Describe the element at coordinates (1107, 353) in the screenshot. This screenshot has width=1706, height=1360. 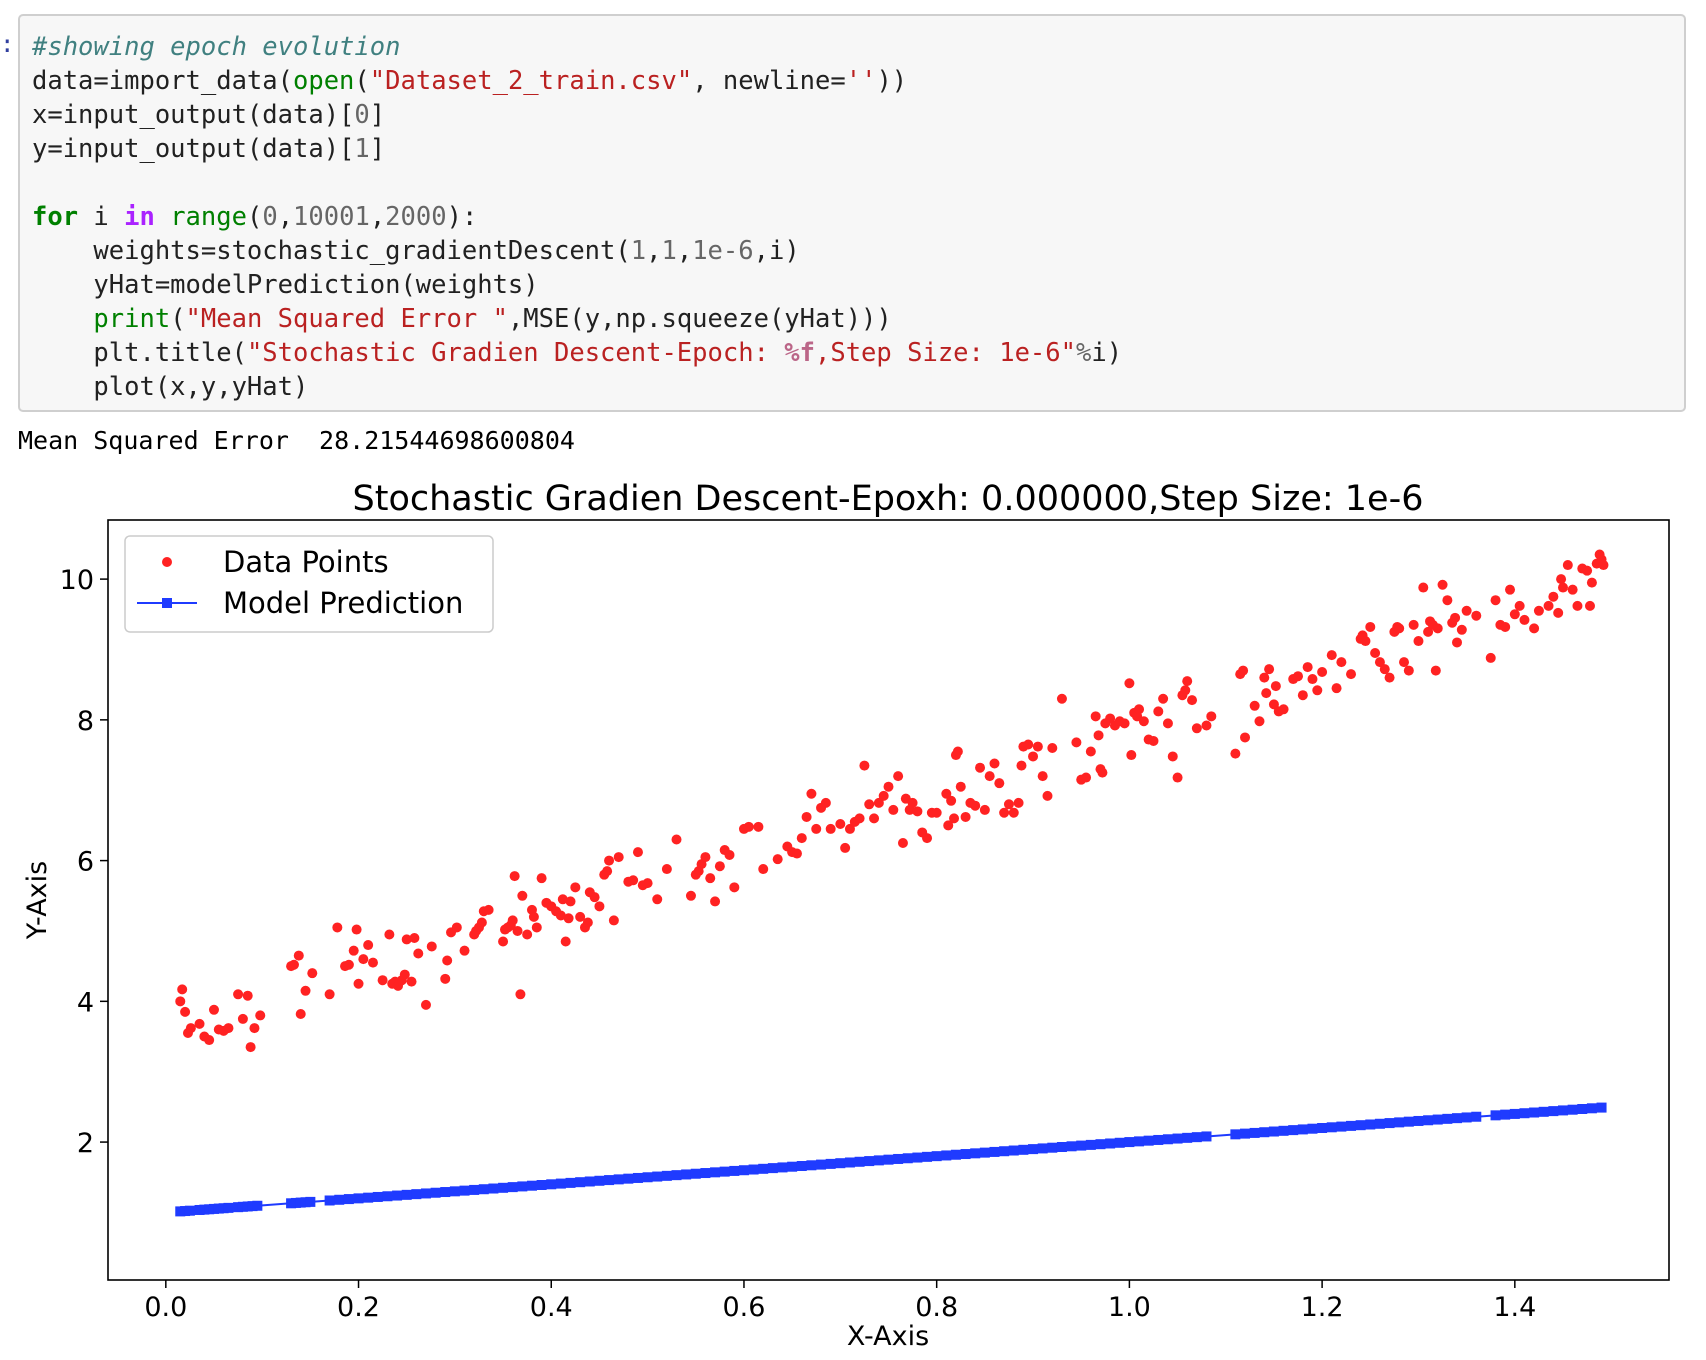
I see `code-token: i)` at that location.